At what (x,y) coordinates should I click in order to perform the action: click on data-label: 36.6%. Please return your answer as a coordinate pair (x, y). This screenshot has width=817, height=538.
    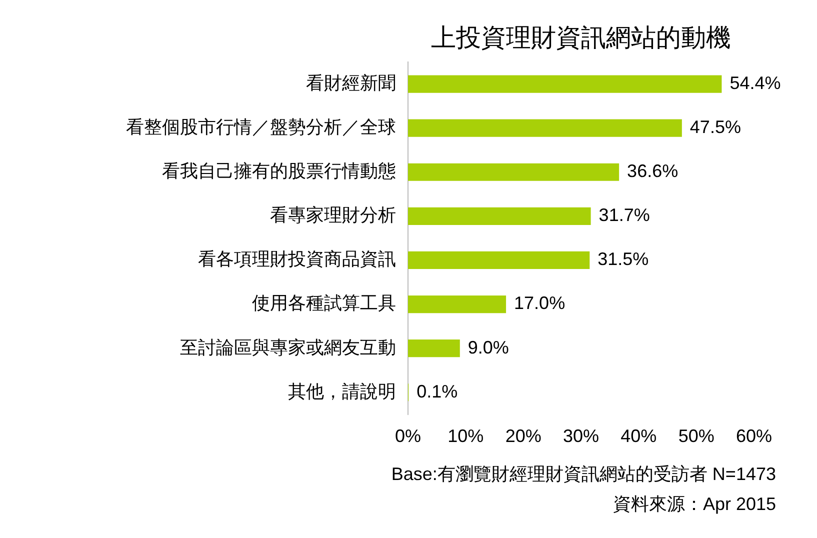
    Looking at the image, I should click on (652, 171).